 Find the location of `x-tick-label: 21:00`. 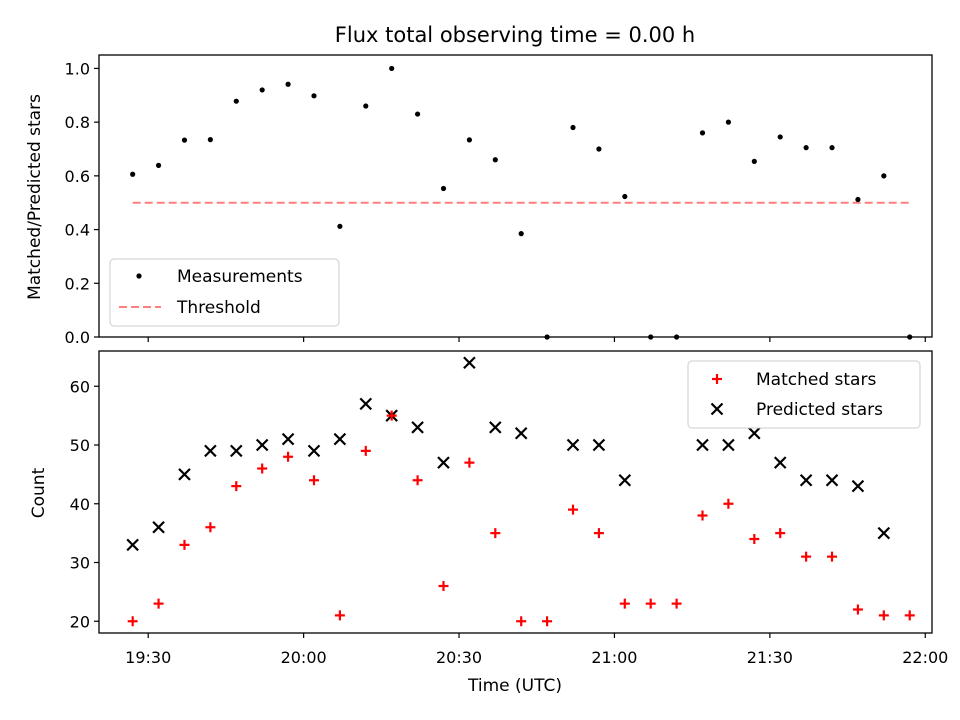

x-tick-label: 21:00 is located at coordinates (614, 657).